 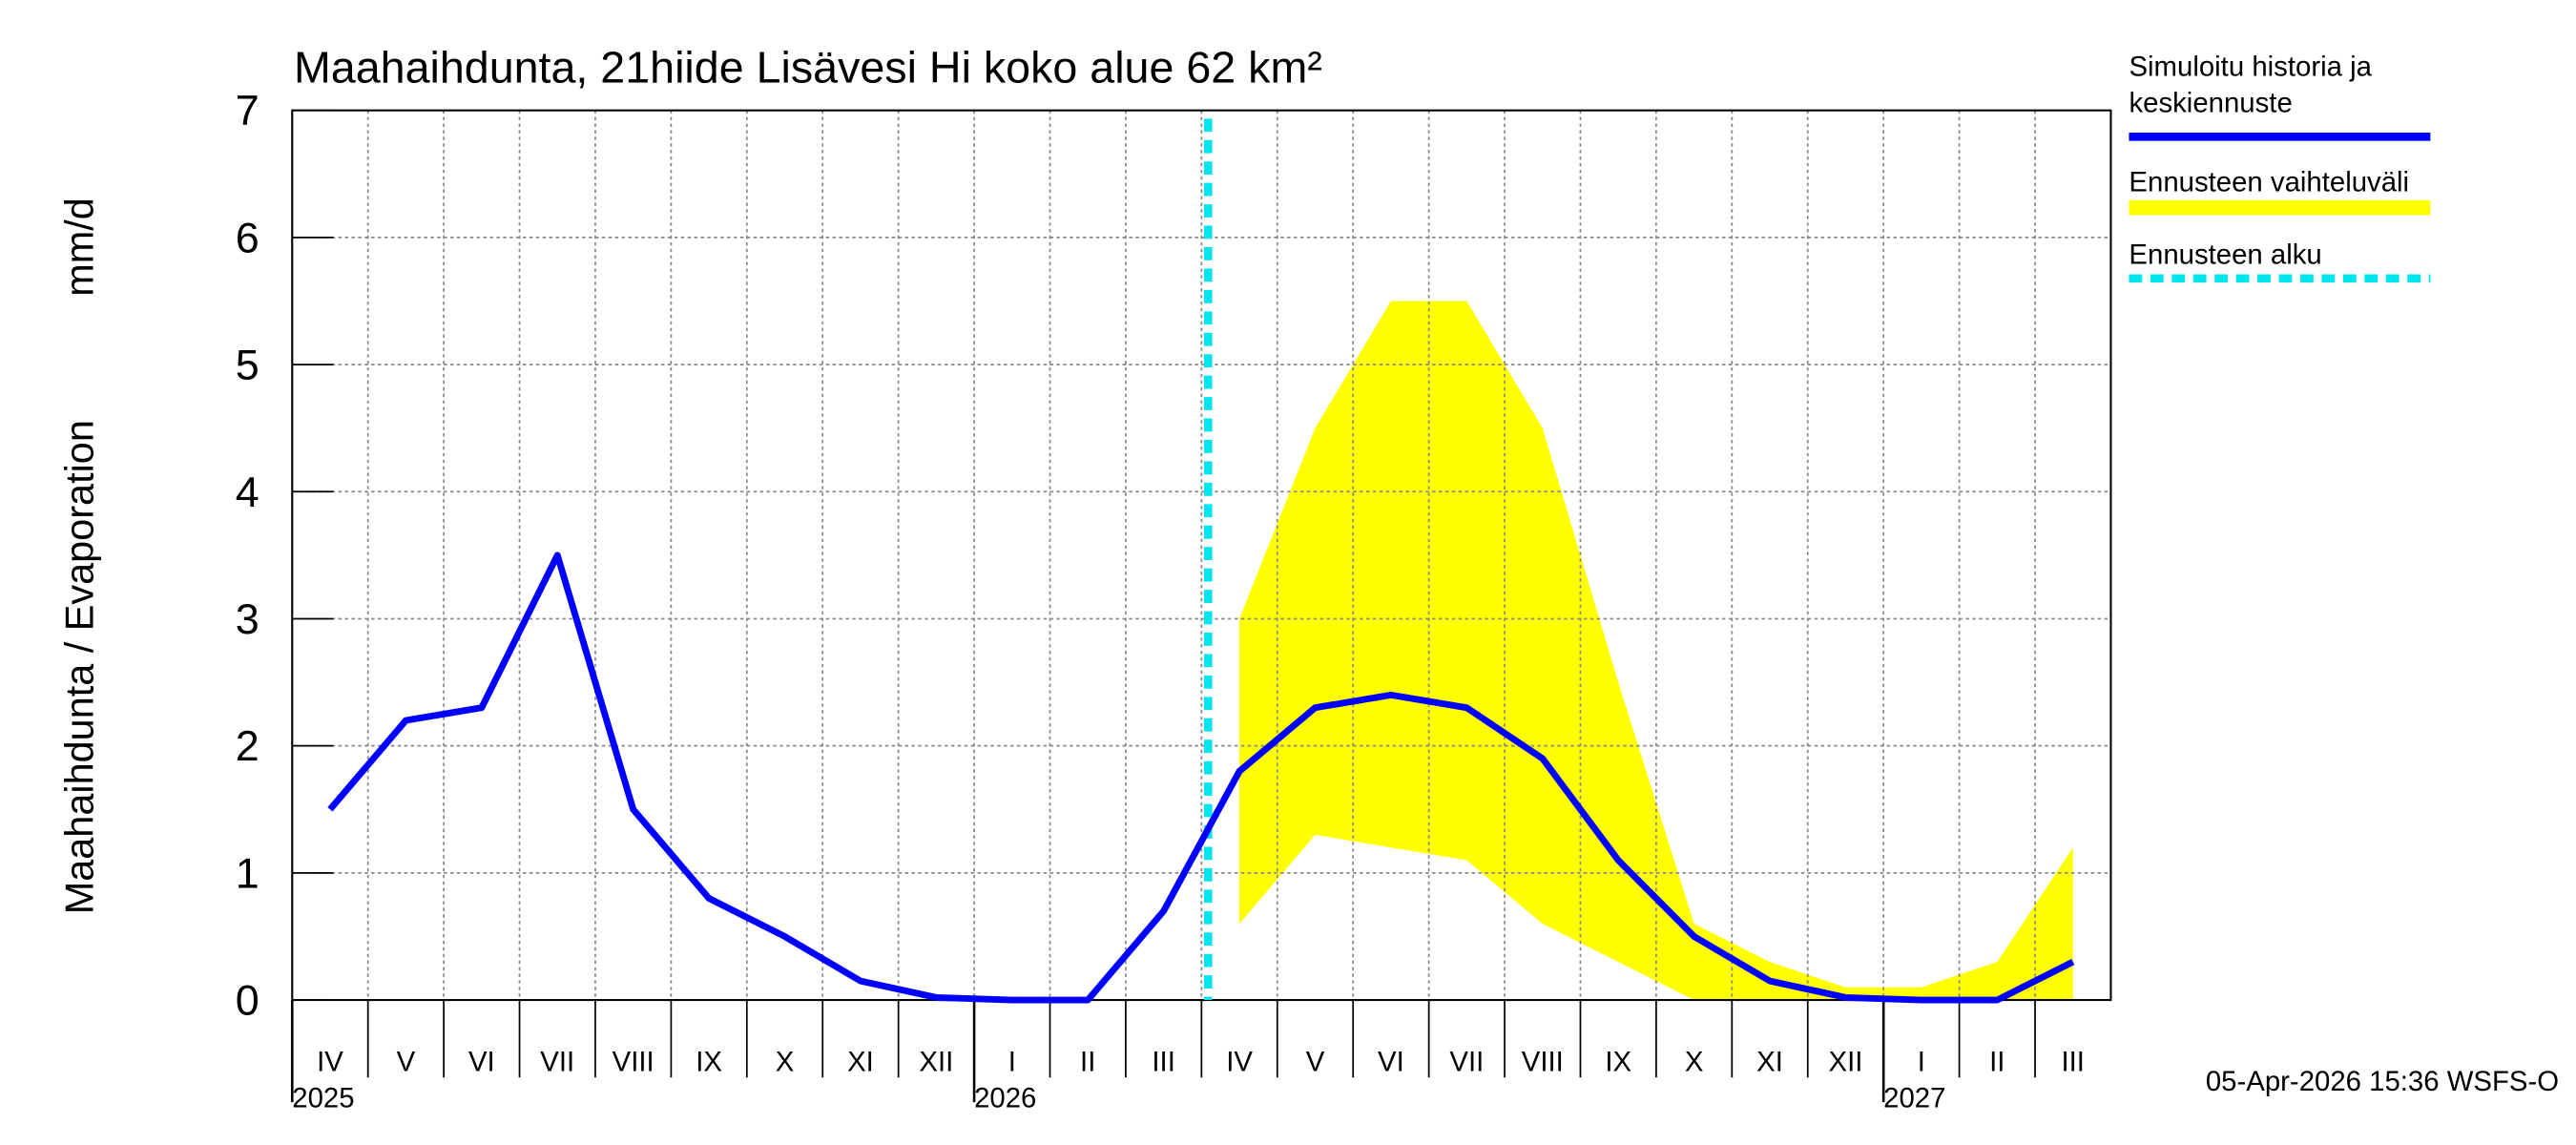 What do you see at coordinates (248, 365) in the screenshot?
I see `y-tick-label: 5` at bounding box center [248, 365].